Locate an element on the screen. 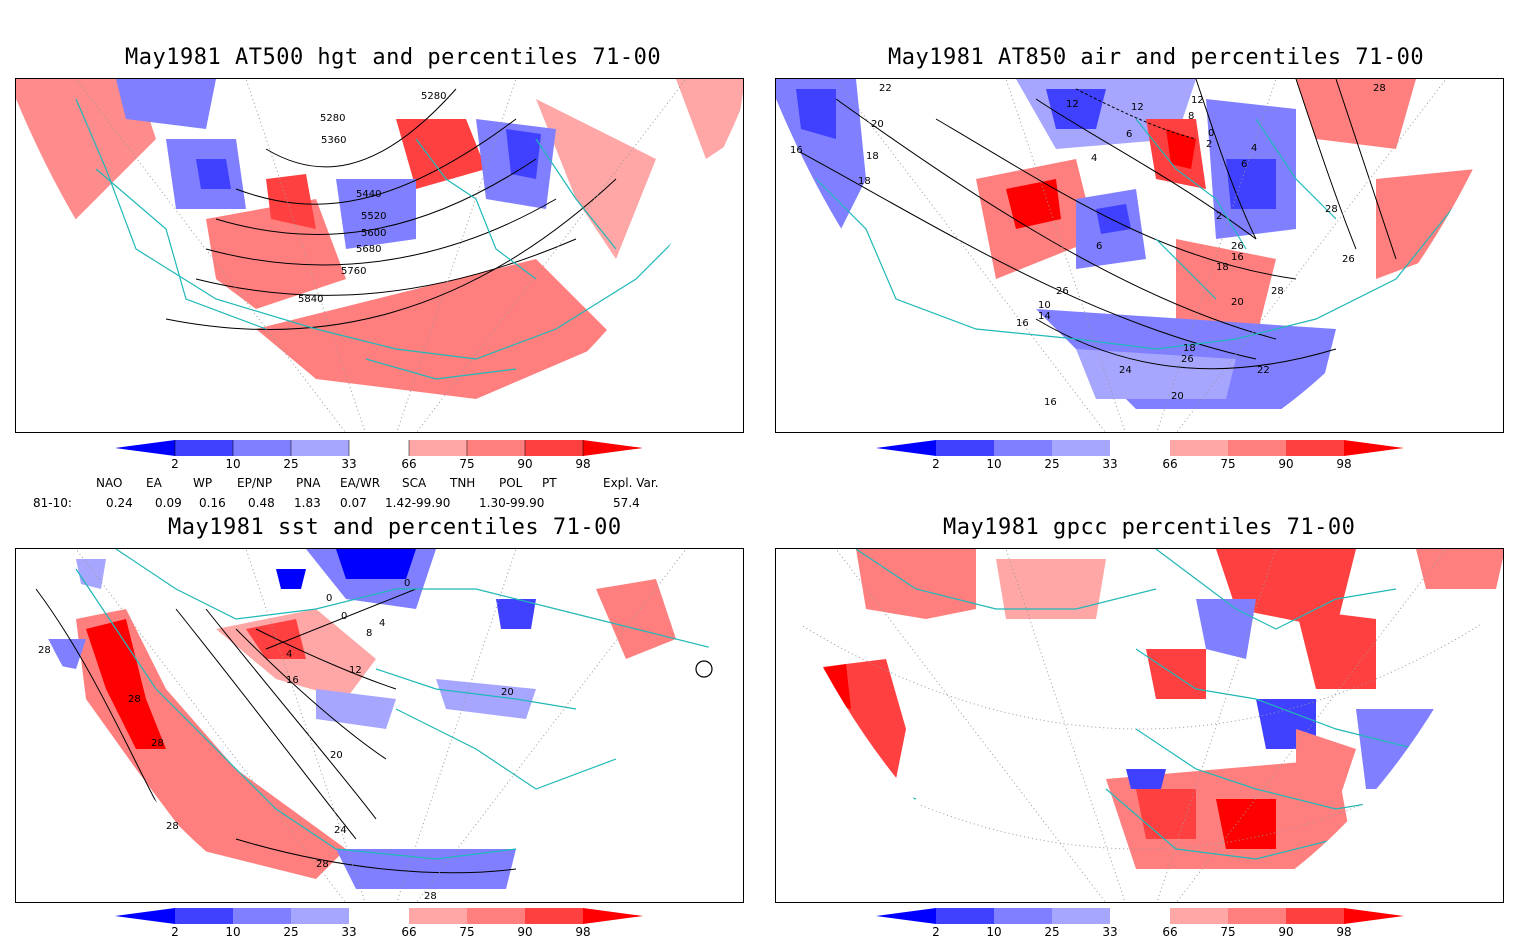 This screenshot has width=1520, height=940. index-value: 0.09 is located at coordinates (168, 503).